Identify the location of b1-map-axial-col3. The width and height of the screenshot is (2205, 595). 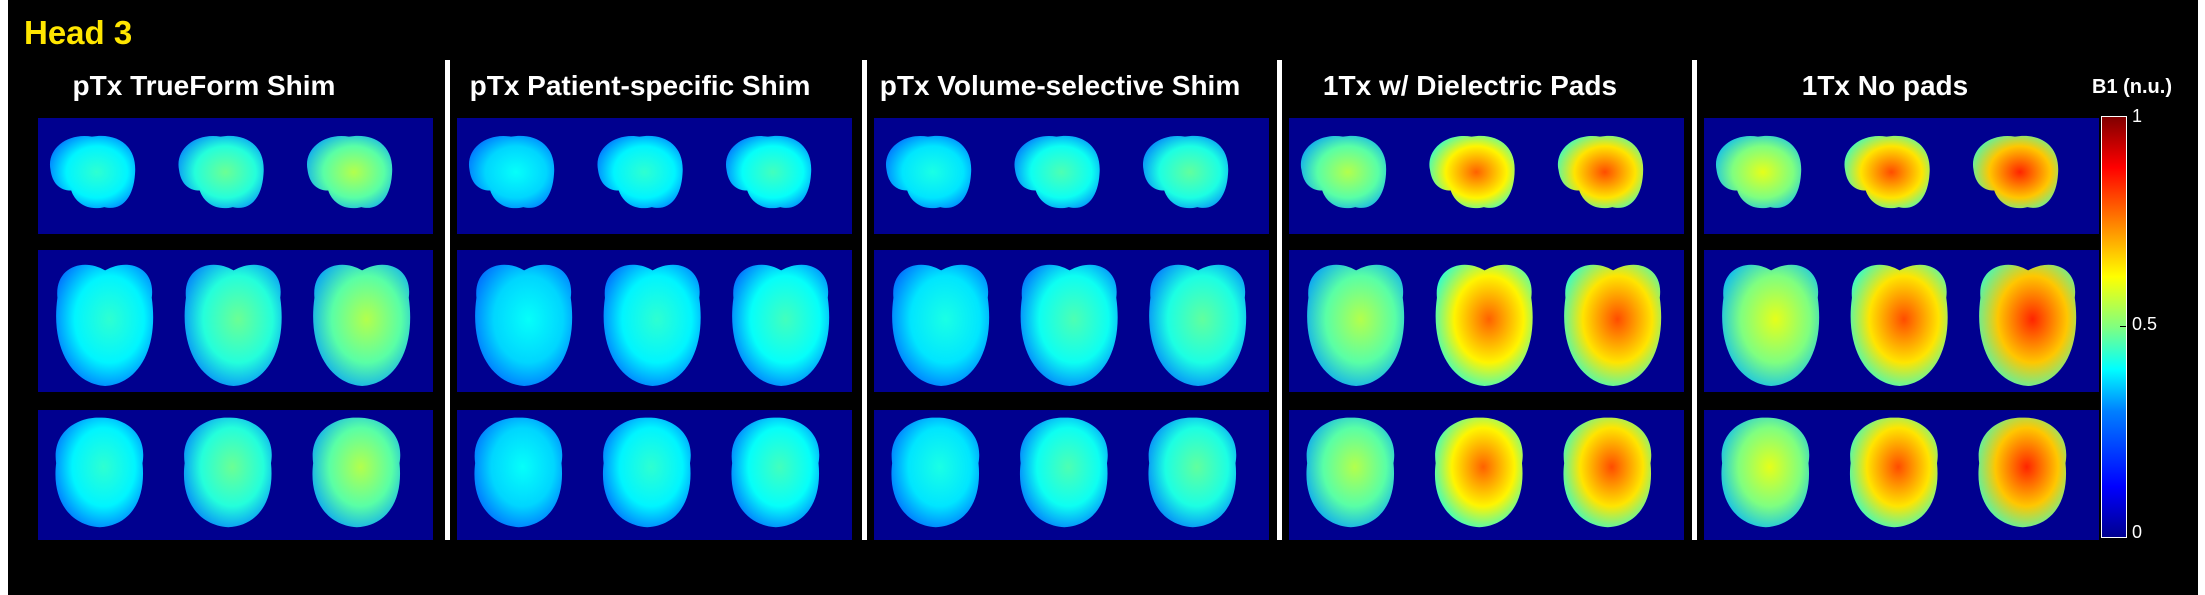
(1071, 321).